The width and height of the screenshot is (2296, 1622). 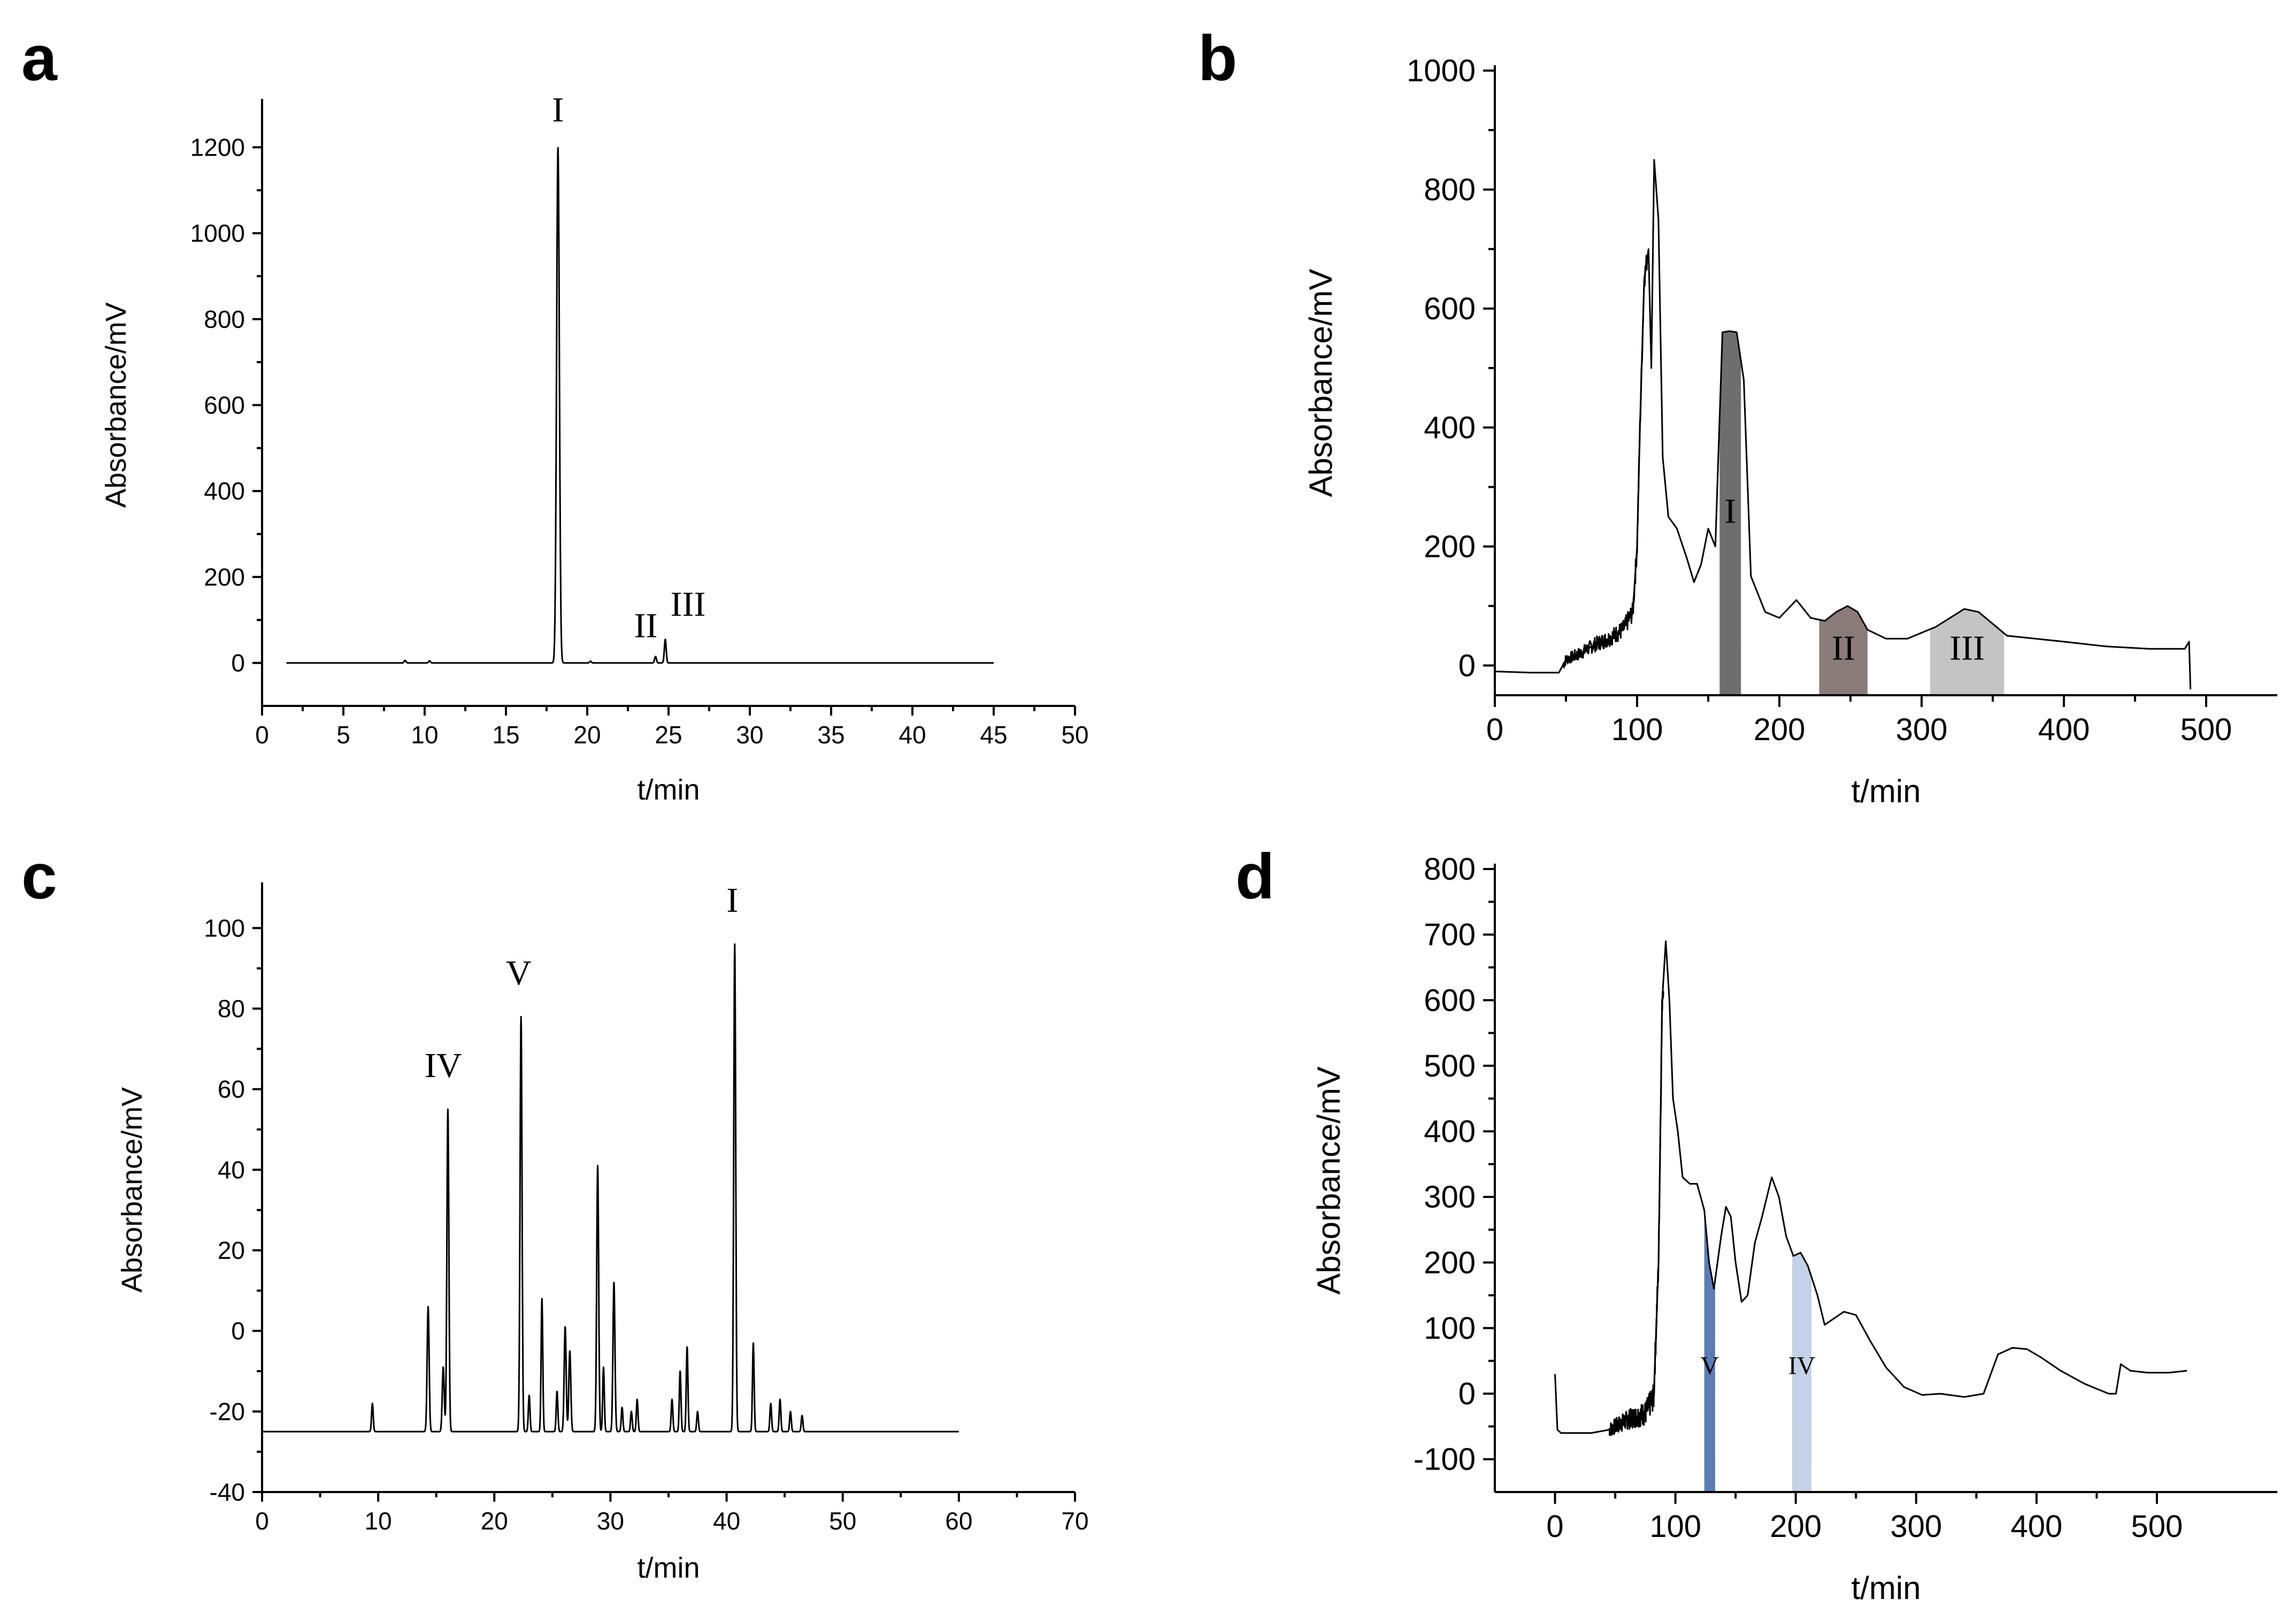 I want to click on peak-label-c-1: V, so click(x=519, y=973).